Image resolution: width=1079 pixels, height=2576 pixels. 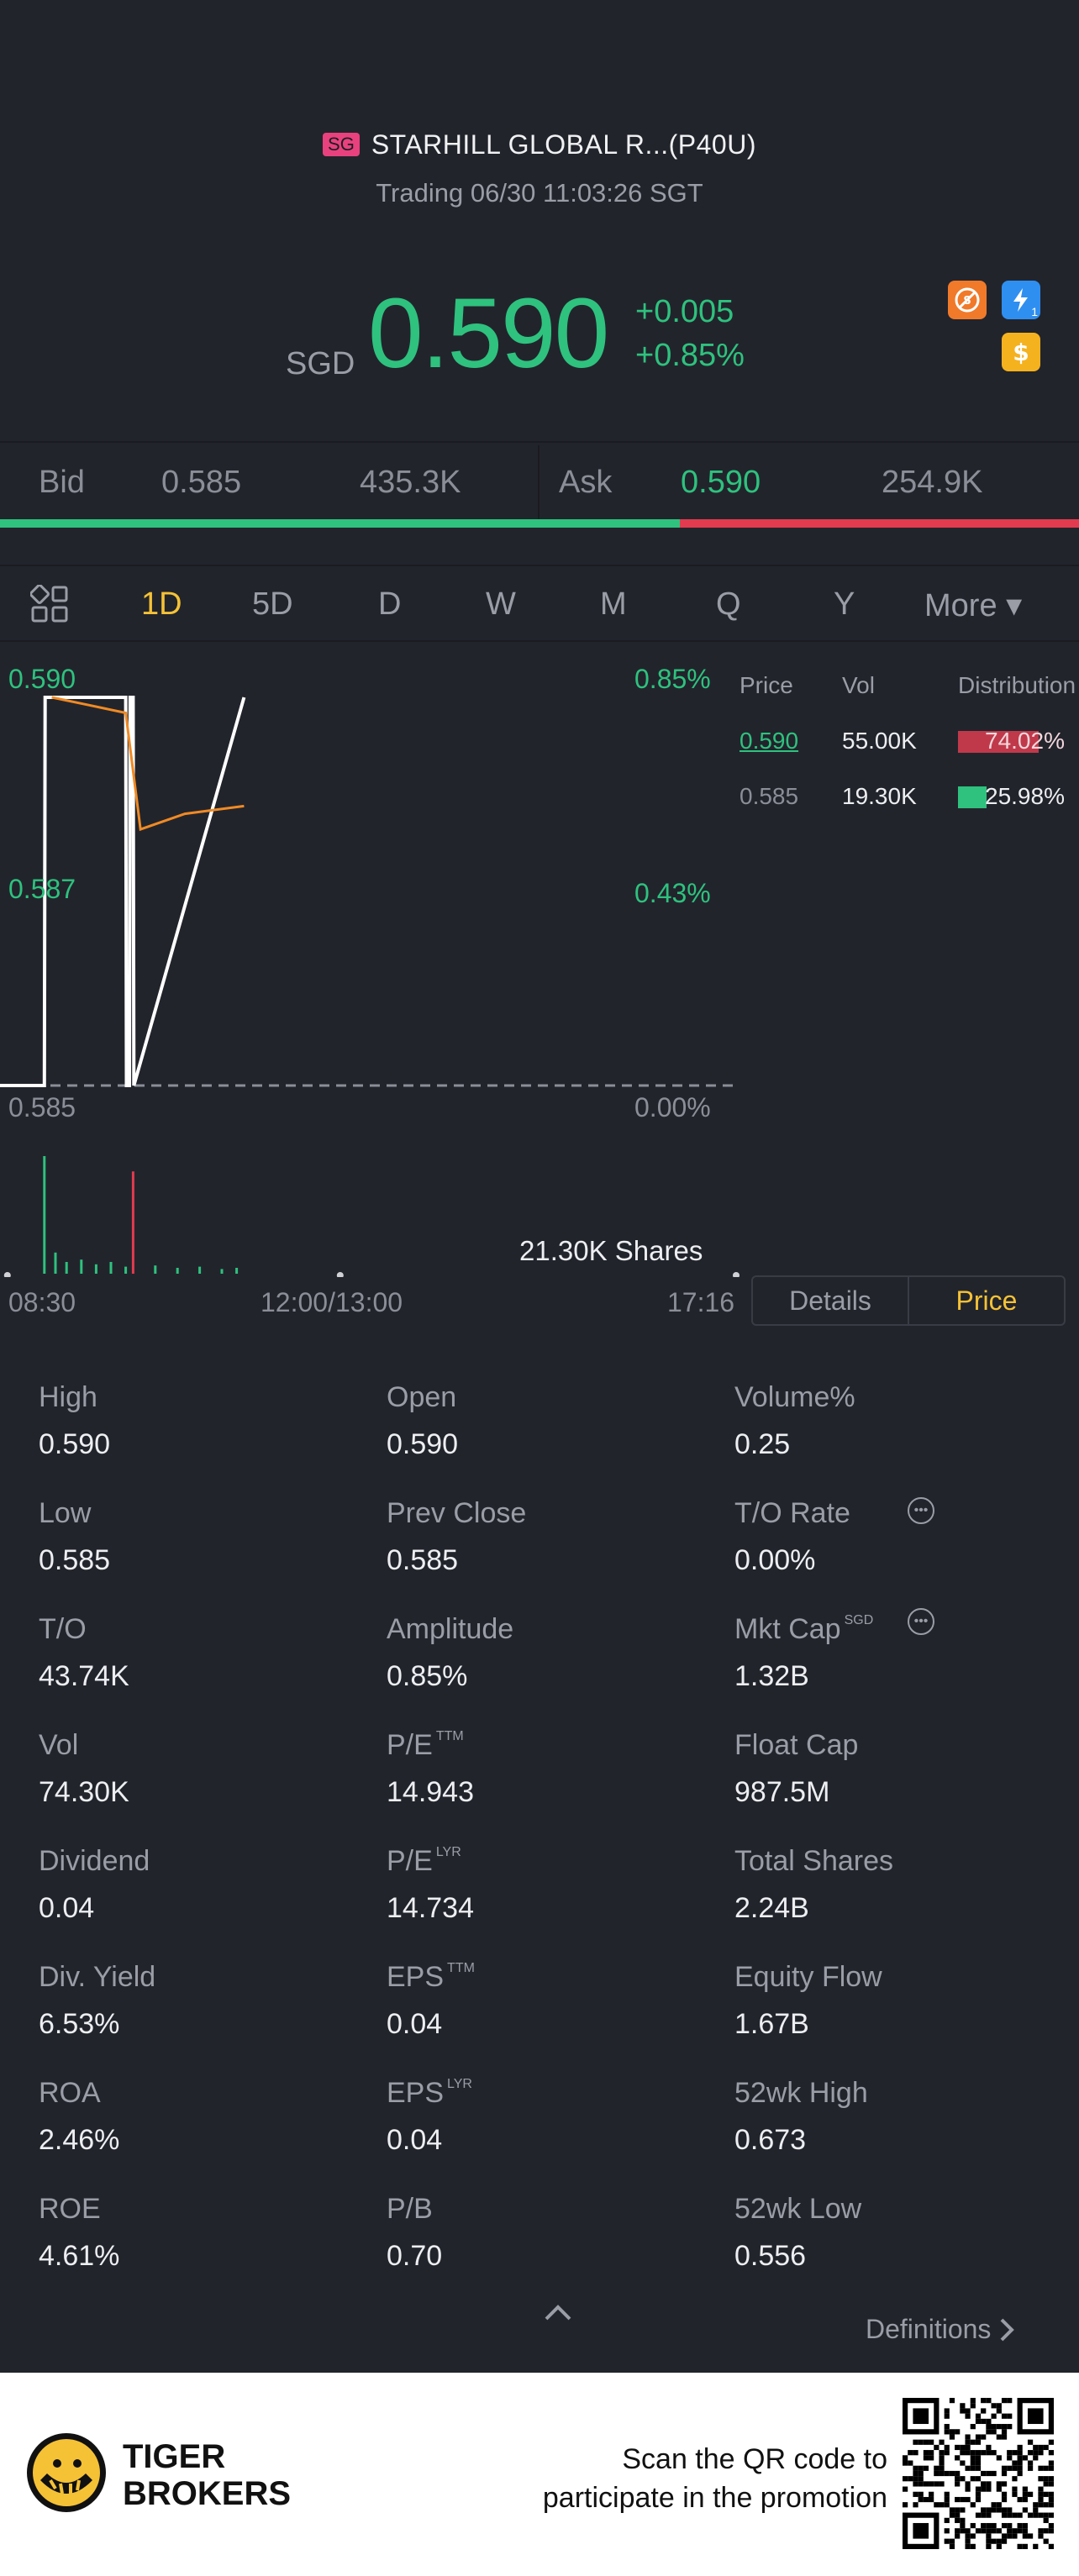 I want to click on flash-icon: 1, so click(x=1021, y=300).